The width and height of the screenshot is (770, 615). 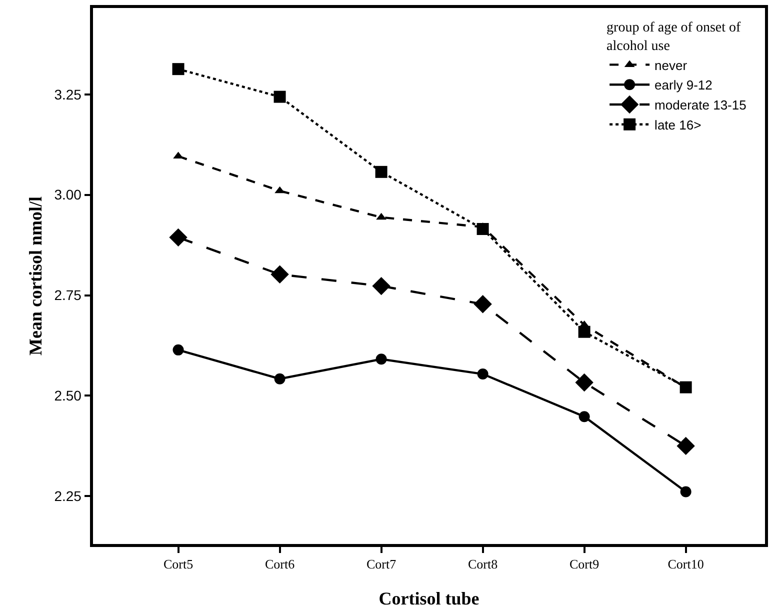 I want to click on y-tick-label: 2.75, so click(x=68, y=295).